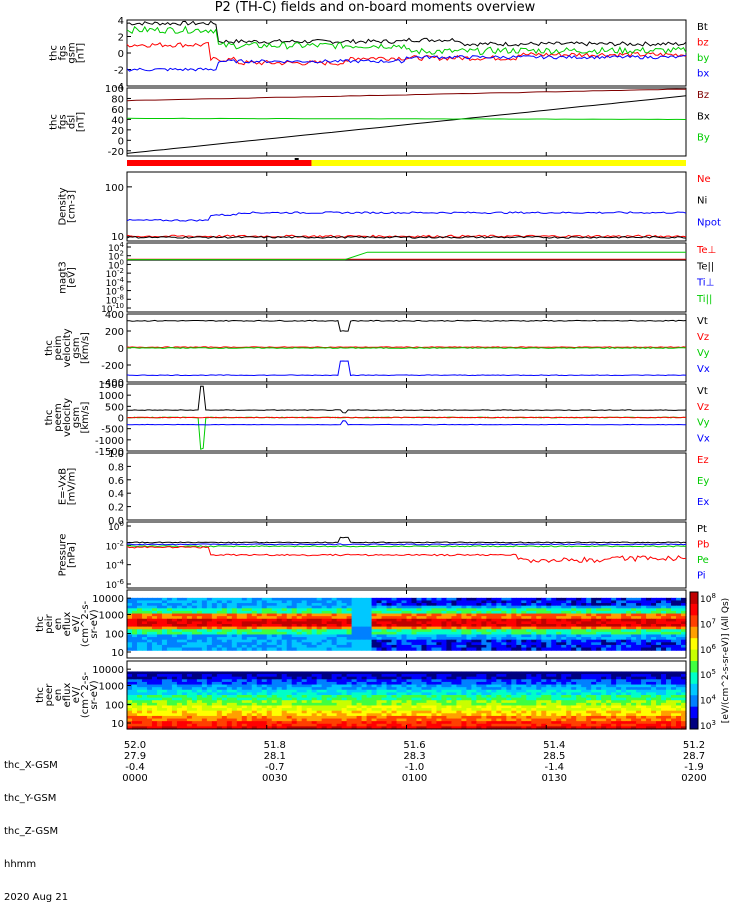 This screenshot has height=914, width=750. What do you see at coordinates (115, 565) in the screenshot?
I see `y-tick-label: 10⁻⁴` at bounding box center [115, 565].